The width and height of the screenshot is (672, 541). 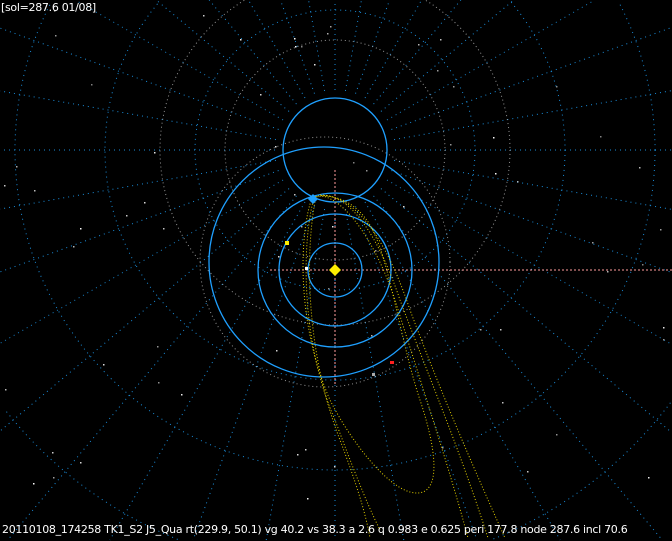 I want to click on planet-icon, so click(x=313, y=199).